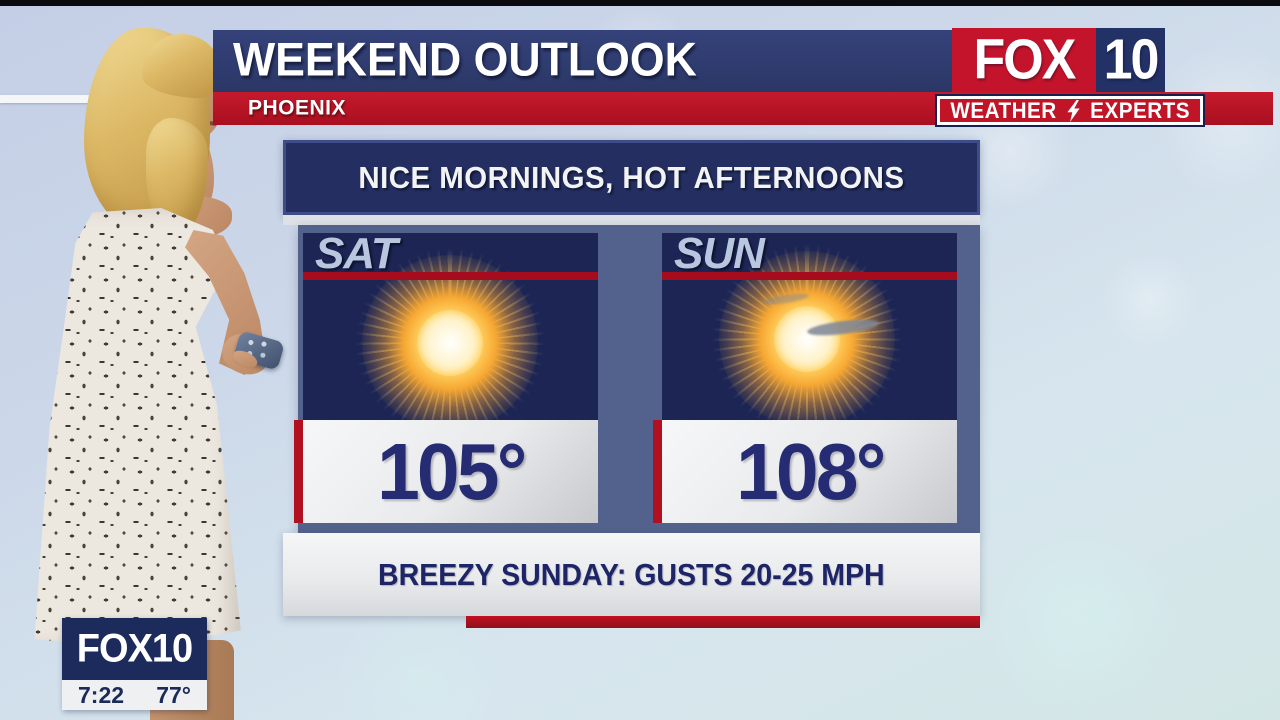  I want to click on page-title: WEEKEND OUTLOOK, so click(465, 59).